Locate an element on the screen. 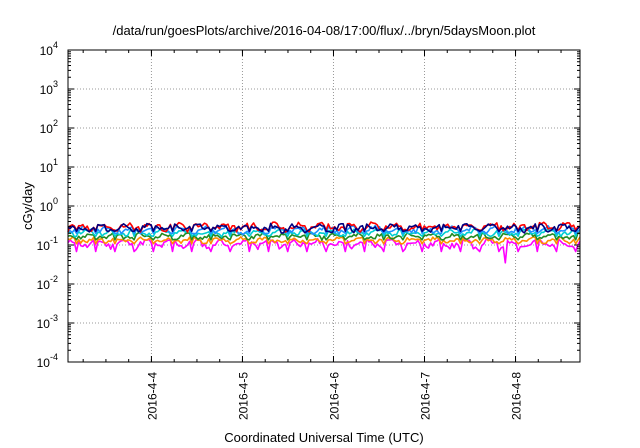 Image resolution: width=640 pixels, height=448 pixels. y-tick-label: 10⁻⁴ is located at coordinates (47, 361).